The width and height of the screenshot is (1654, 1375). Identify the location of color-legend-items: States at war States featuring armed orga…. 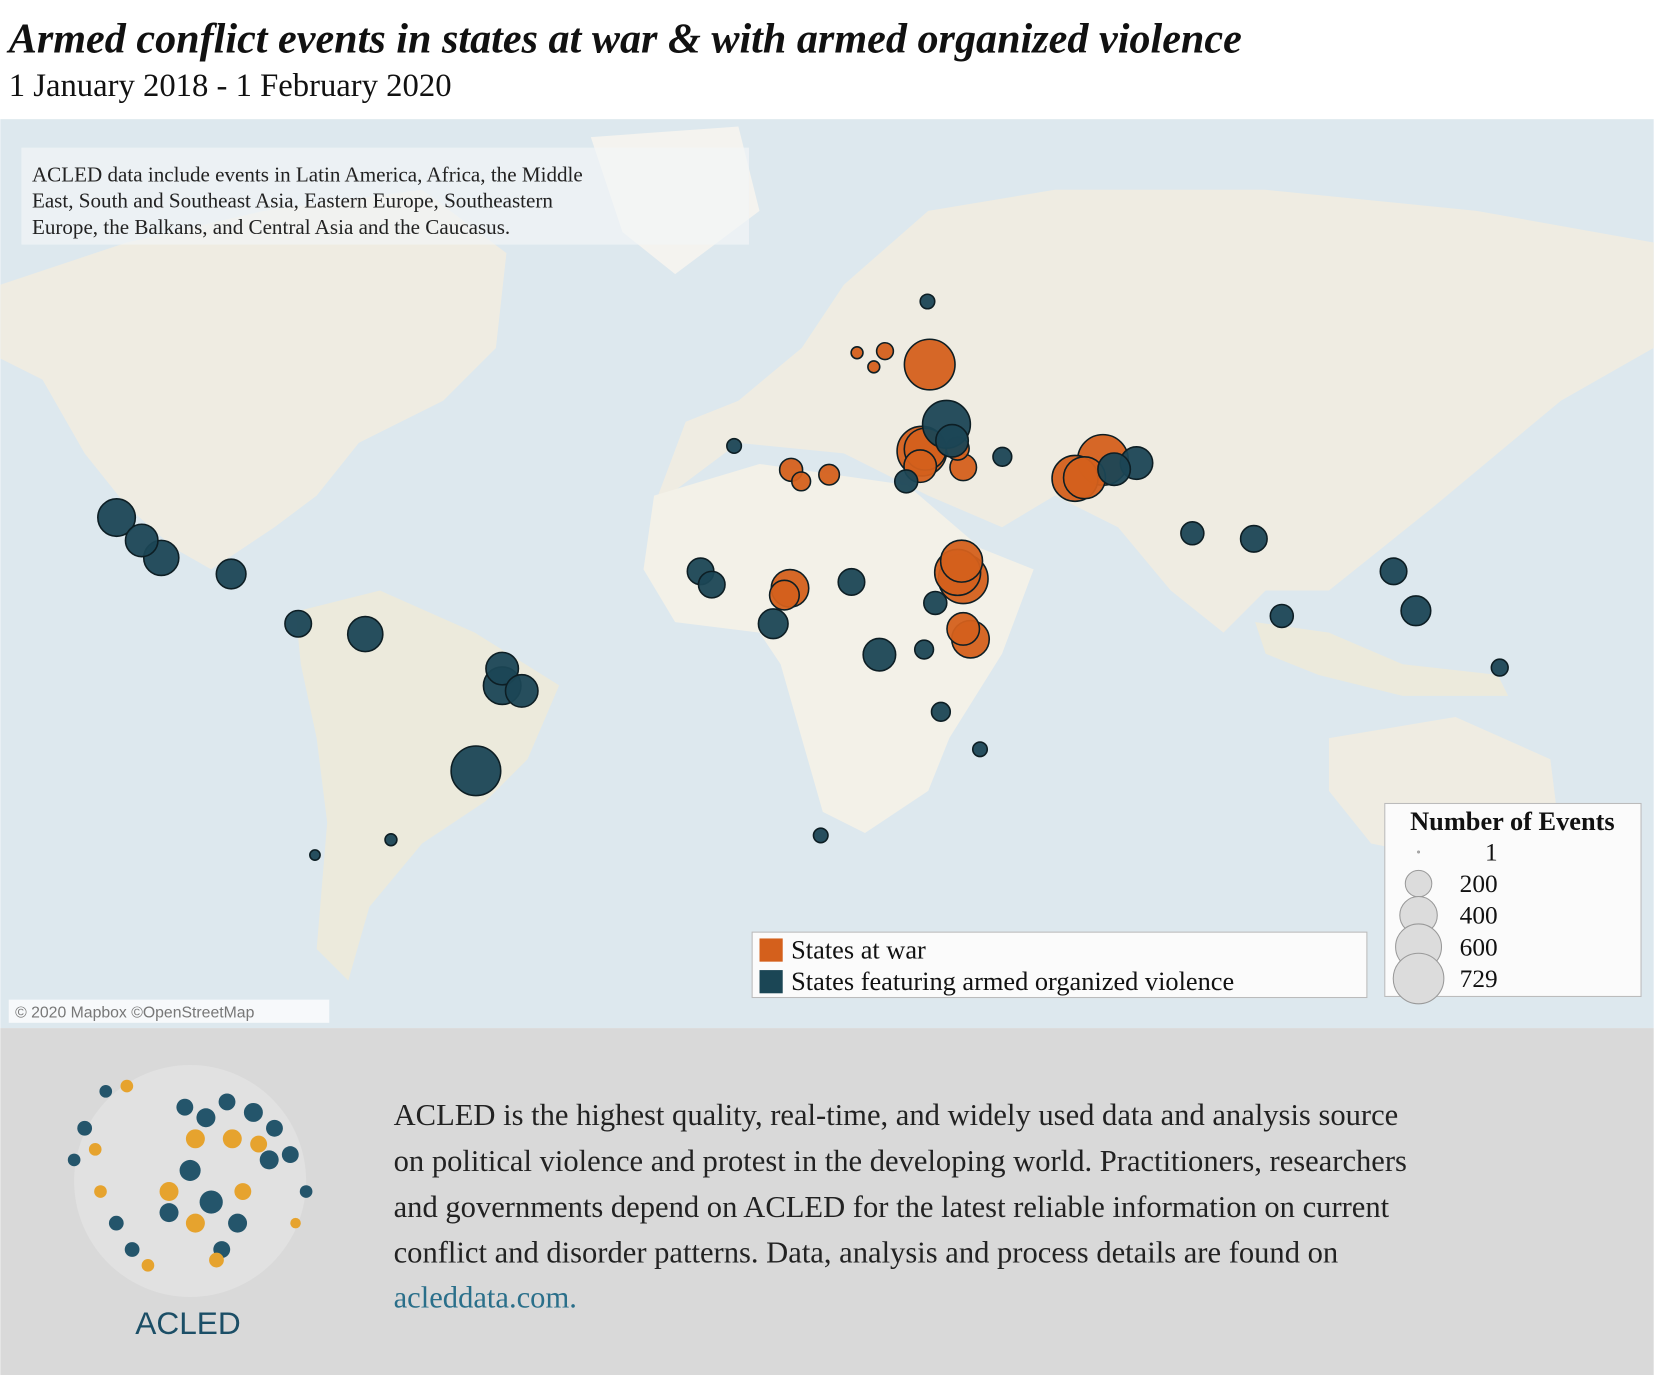
(996, 965).